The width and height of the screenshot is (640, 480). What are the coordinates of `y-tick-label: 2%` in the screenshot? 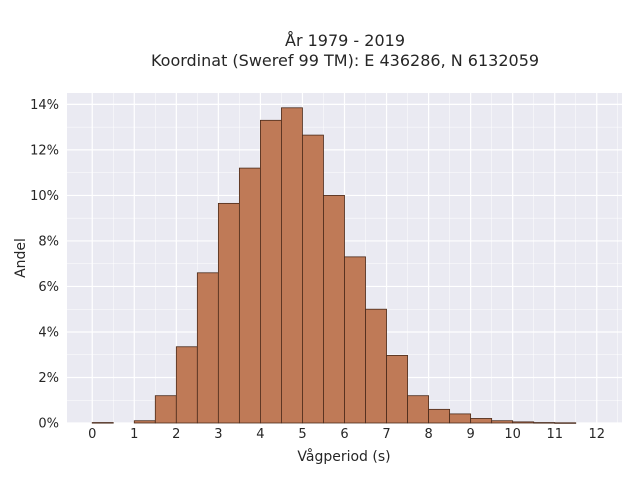 It's located at (48, 378).